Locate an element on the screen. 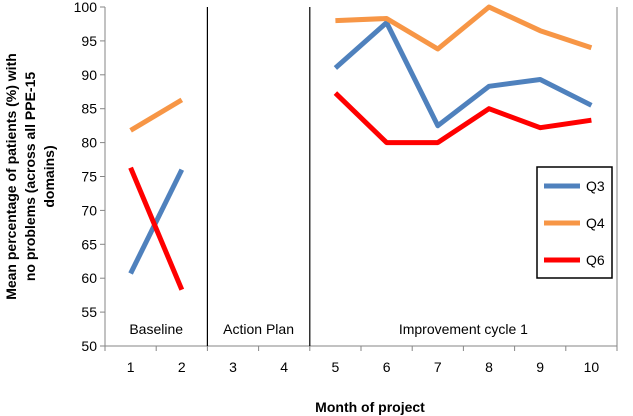 This screenshot has width=633, height=416. y-tick-label: 60 is located at coordinates (89, 278).